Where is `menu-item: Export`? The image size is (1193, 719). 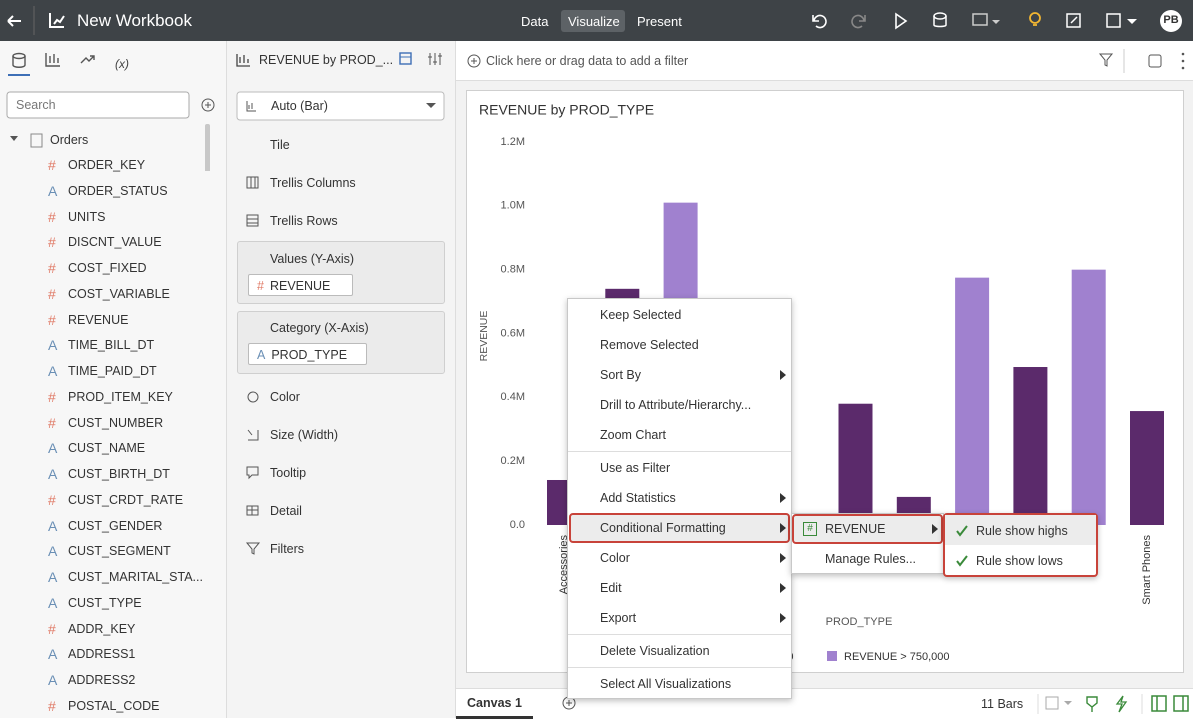
menu-item: Export is located at coordinates (618, 618).